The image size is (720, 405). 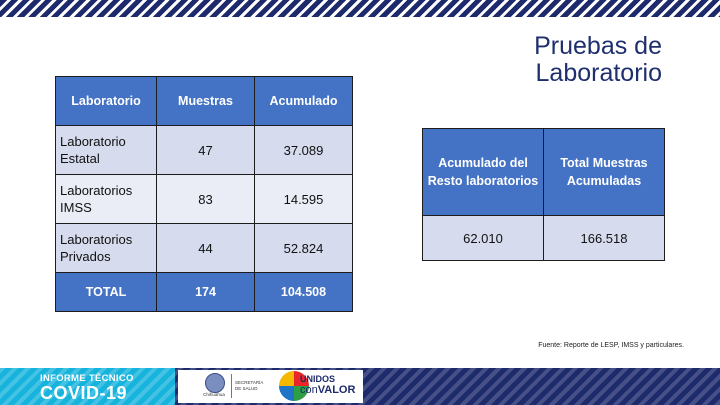 What do you see at coordinates (106, 292) in the screenshot?
I see `total-label-cell: TOTAL` at bounding box center [106, 292].